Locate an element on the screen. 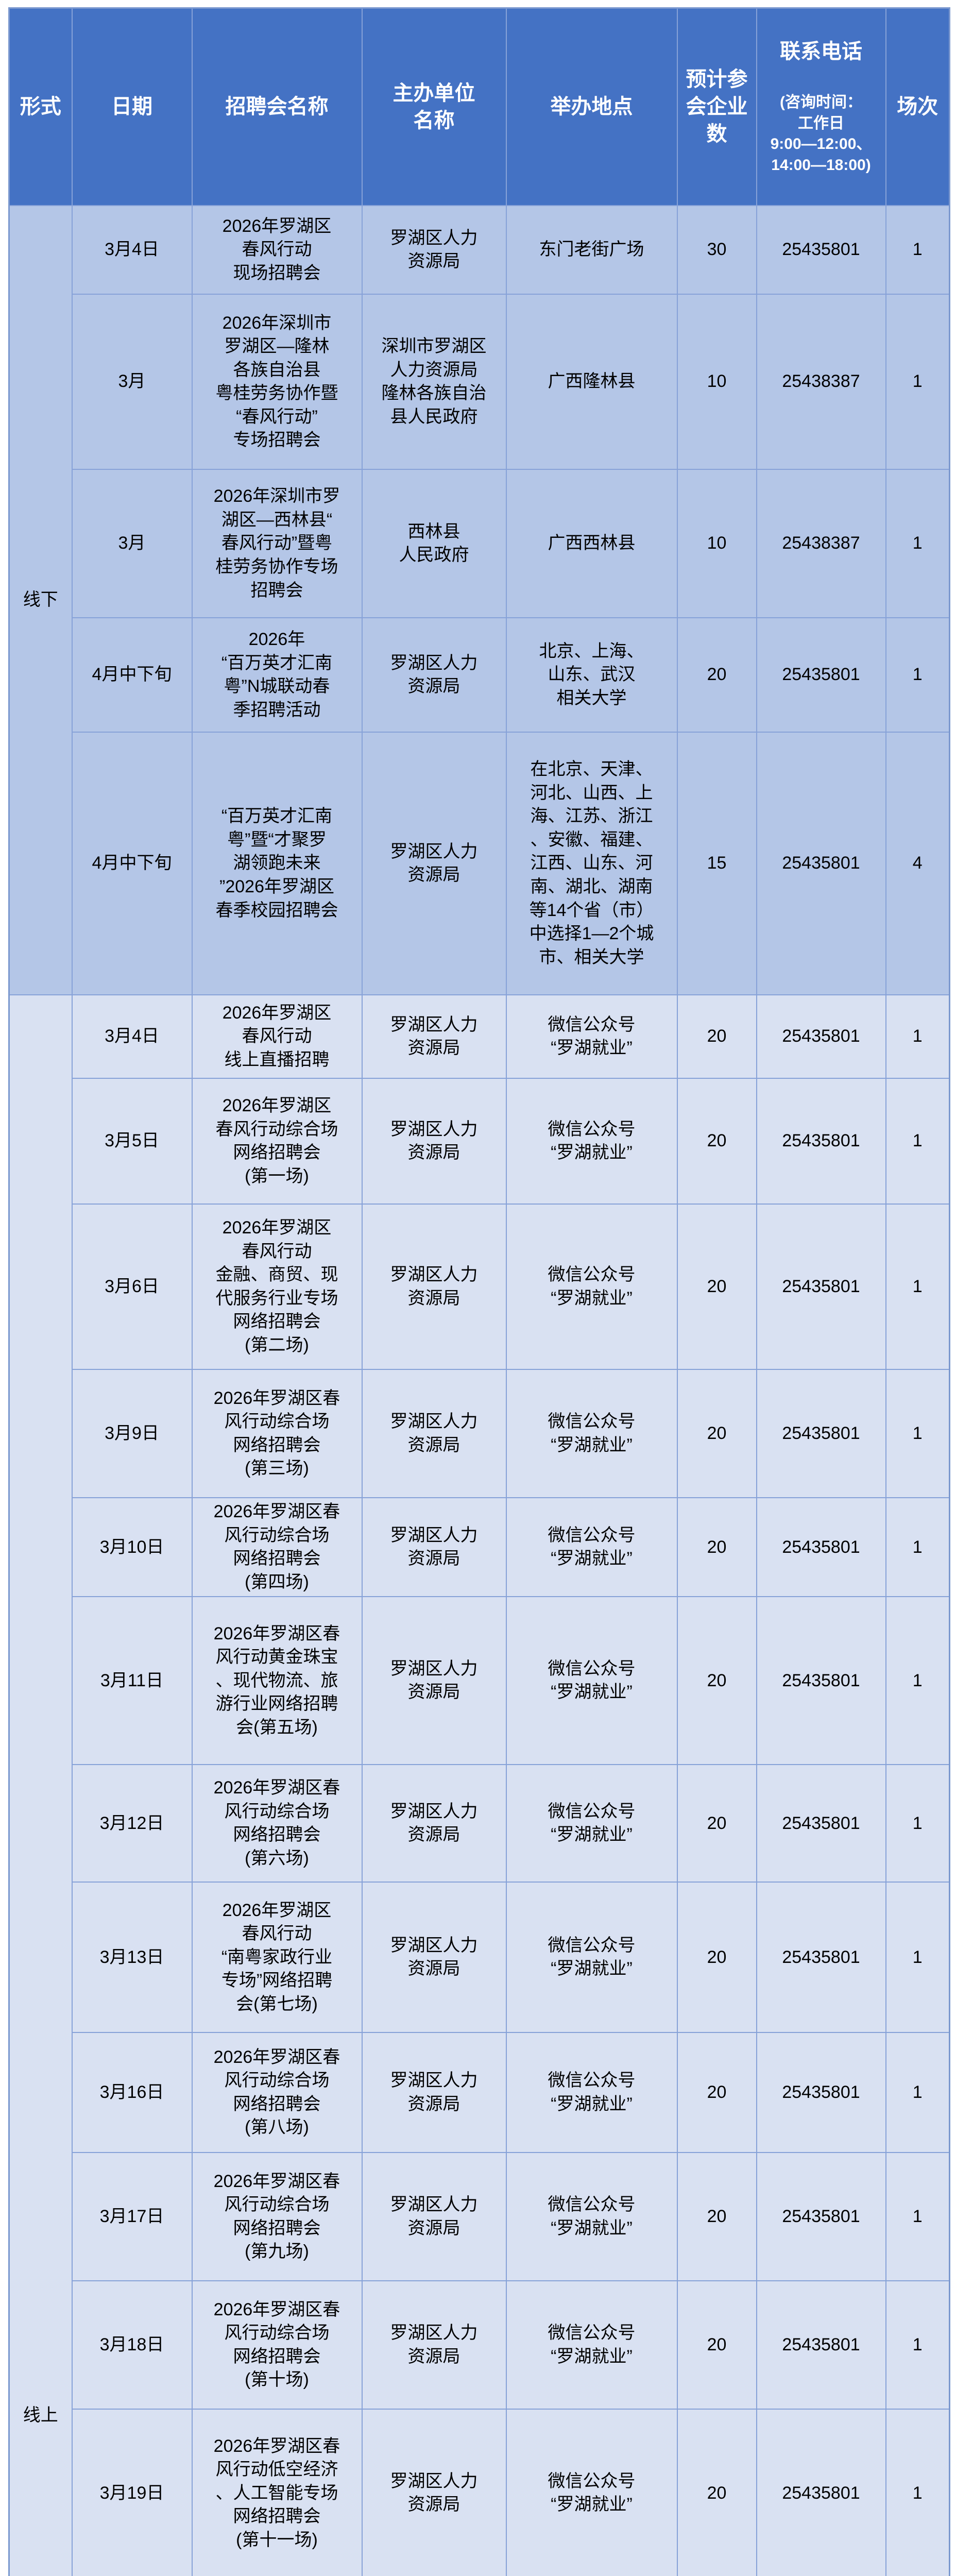 The image size is (956, 2576). date-cell: 3月5日 is located at coordinates (132, 1141).